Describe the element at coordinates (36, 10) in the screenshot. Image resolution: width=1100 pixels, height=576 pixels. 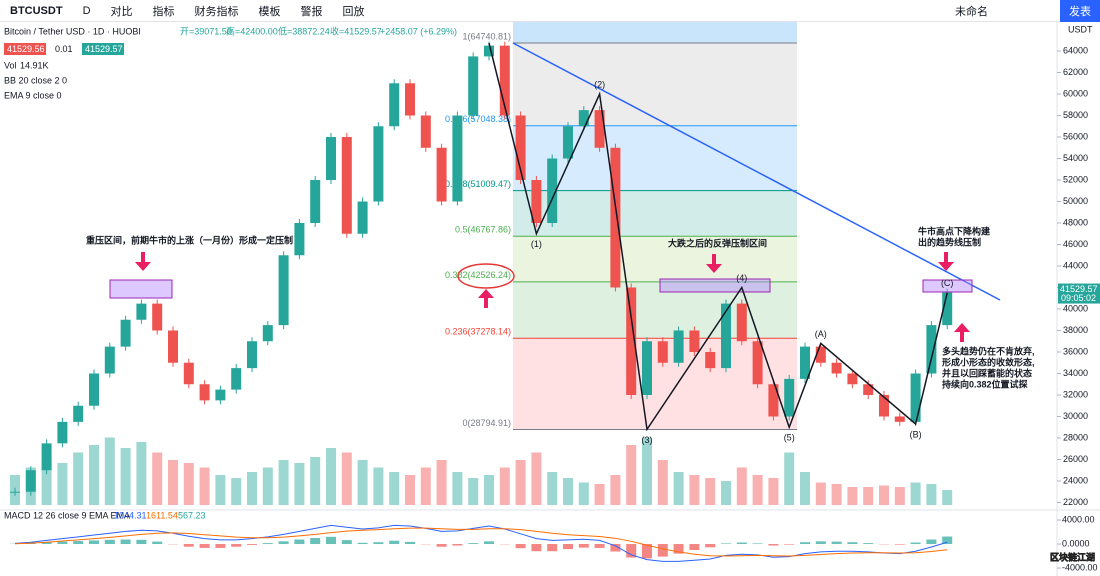
I see `symbol: BTCUSDT` at that location.